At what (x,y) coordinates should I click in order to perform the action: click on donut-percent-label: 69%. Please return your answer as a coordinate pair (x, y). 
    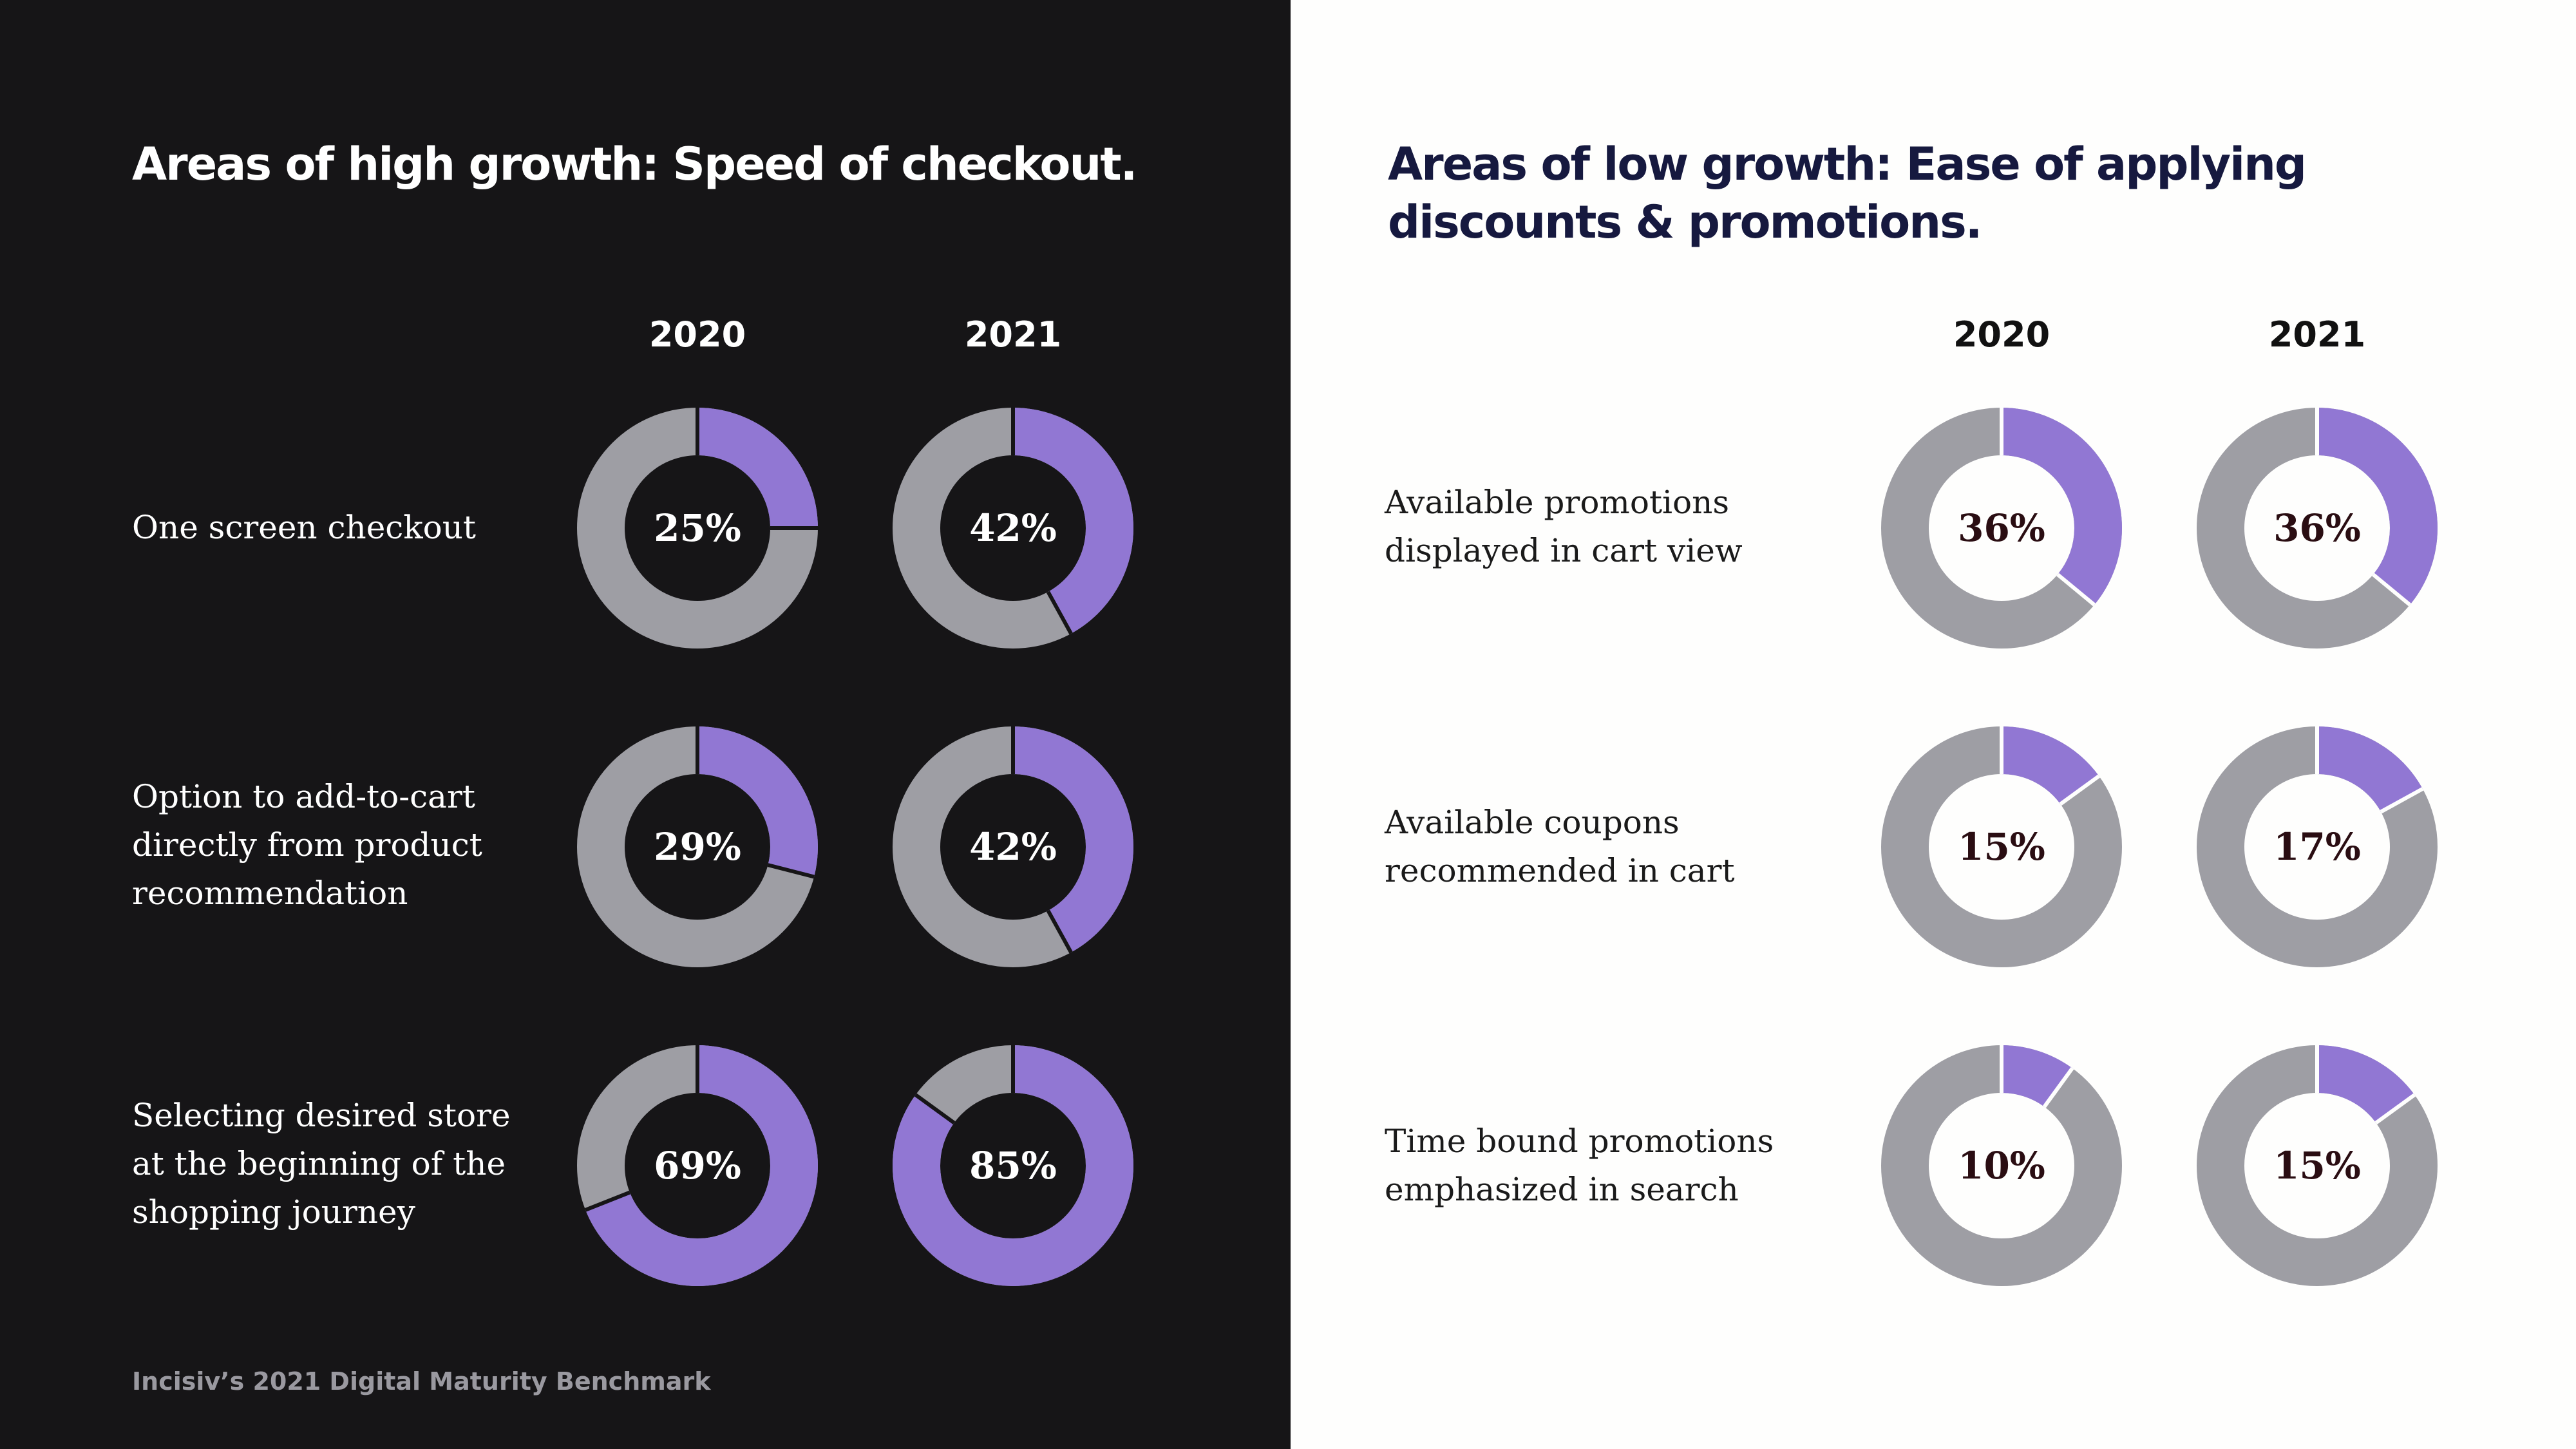
    Looking at the image, I should click on (697, 1166).